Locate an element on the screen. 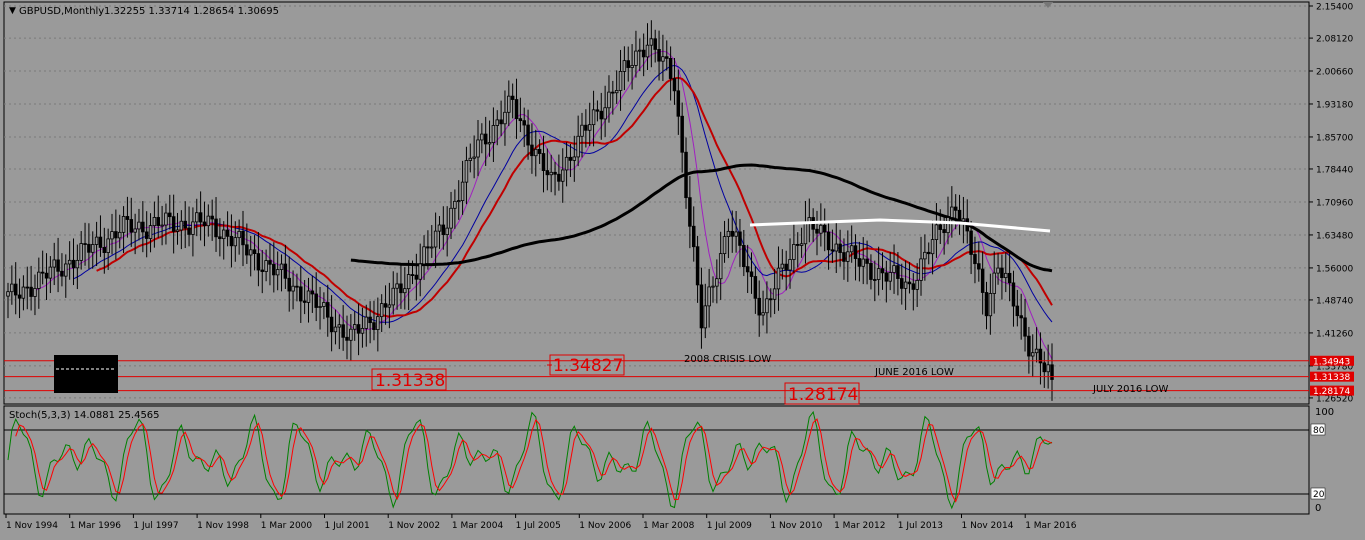 This screenshot has width=1365, height=540. price-tick-label: 1.26520 is located at coordinates (1334, 399).